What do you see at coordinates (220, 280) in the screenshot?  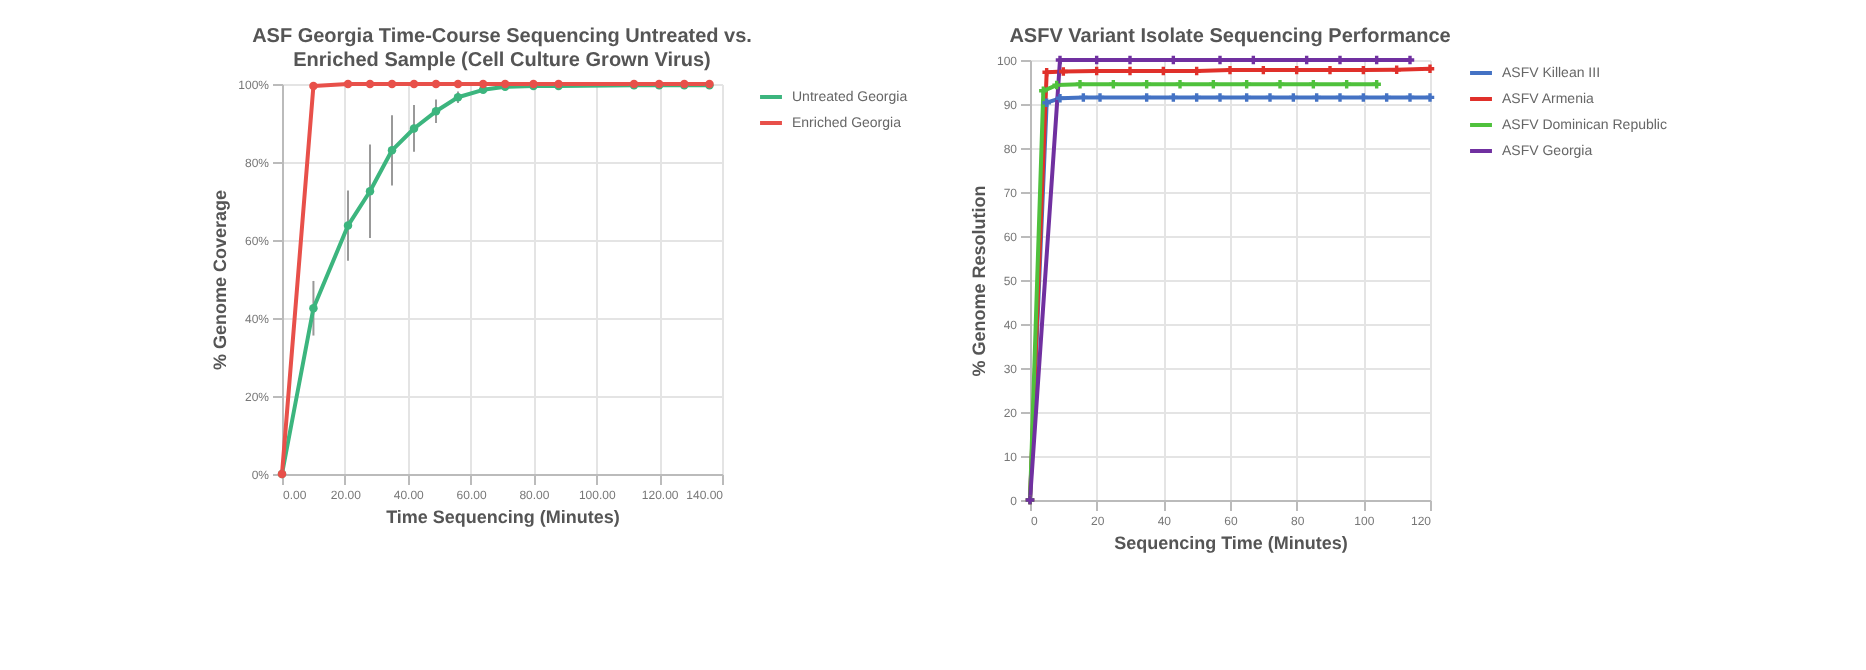 I see `y-axis-title: % Genome Coverage` at bounding box center [220, 280].